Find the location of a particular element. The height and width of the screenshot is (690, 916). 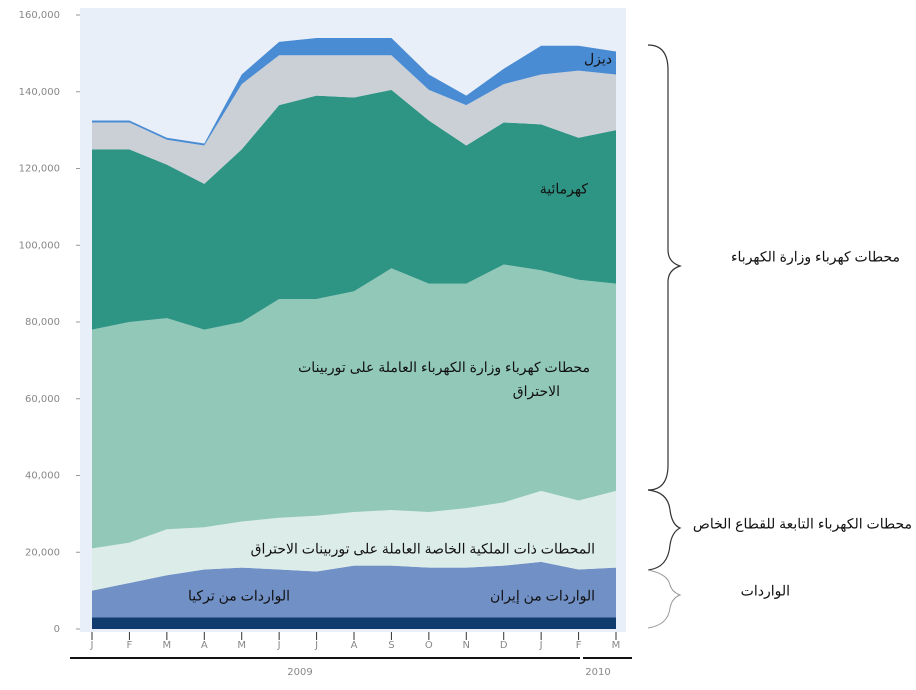

series-label: الواردات من إيران is located at coordinates (542, 596).